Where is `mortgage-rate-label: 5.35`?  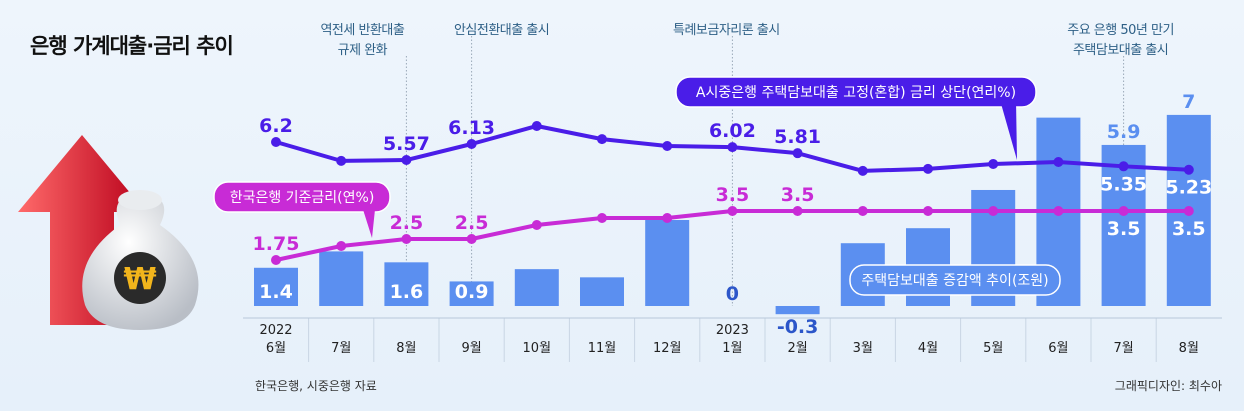
mortgage-rate-label: 5.35 is located at coordinates (1123, 184).